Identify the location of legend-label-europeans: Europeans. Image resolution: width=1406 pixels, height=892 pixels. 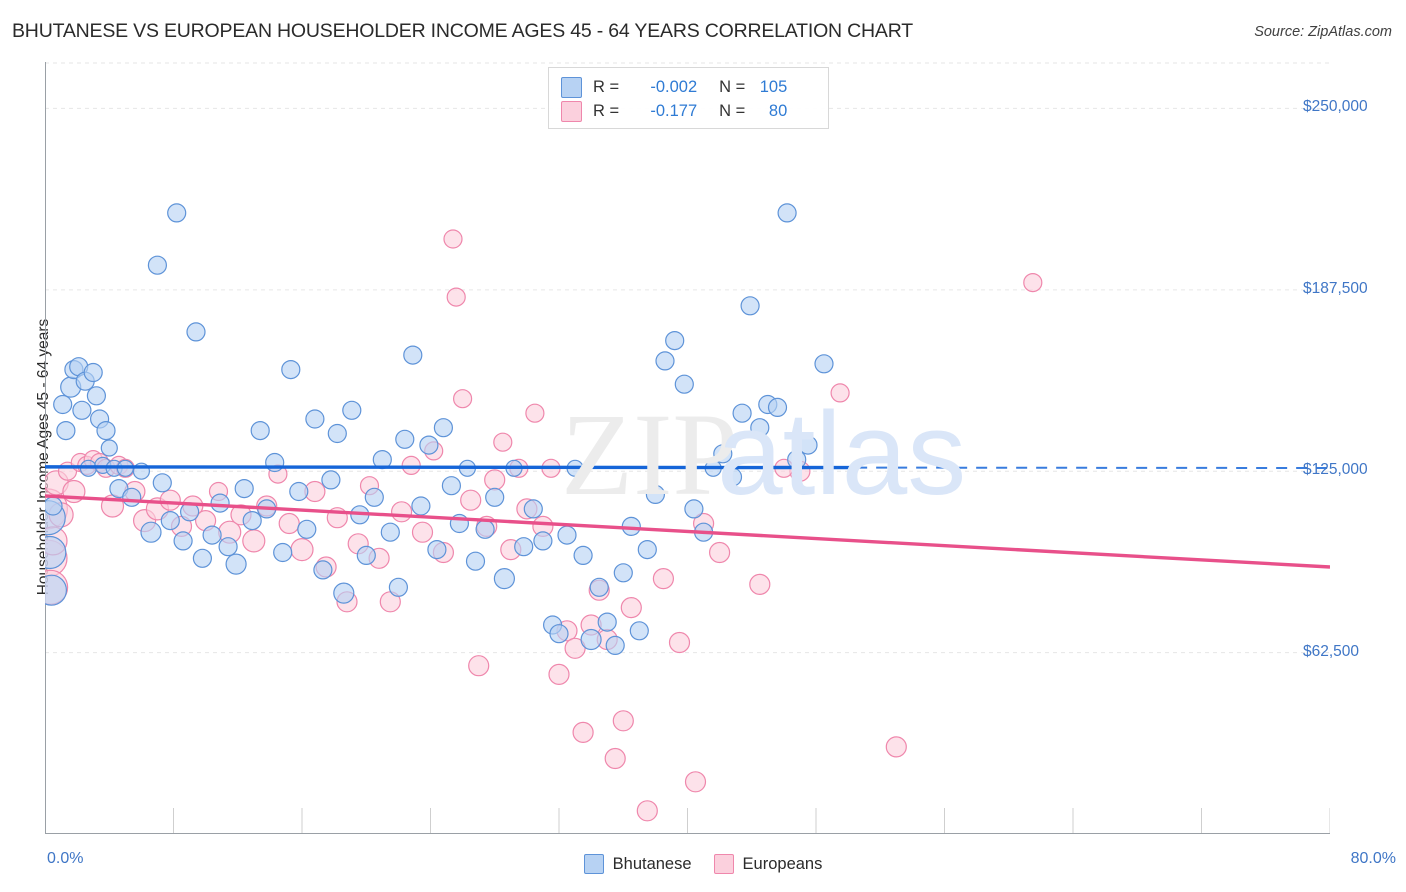
(782, 863).